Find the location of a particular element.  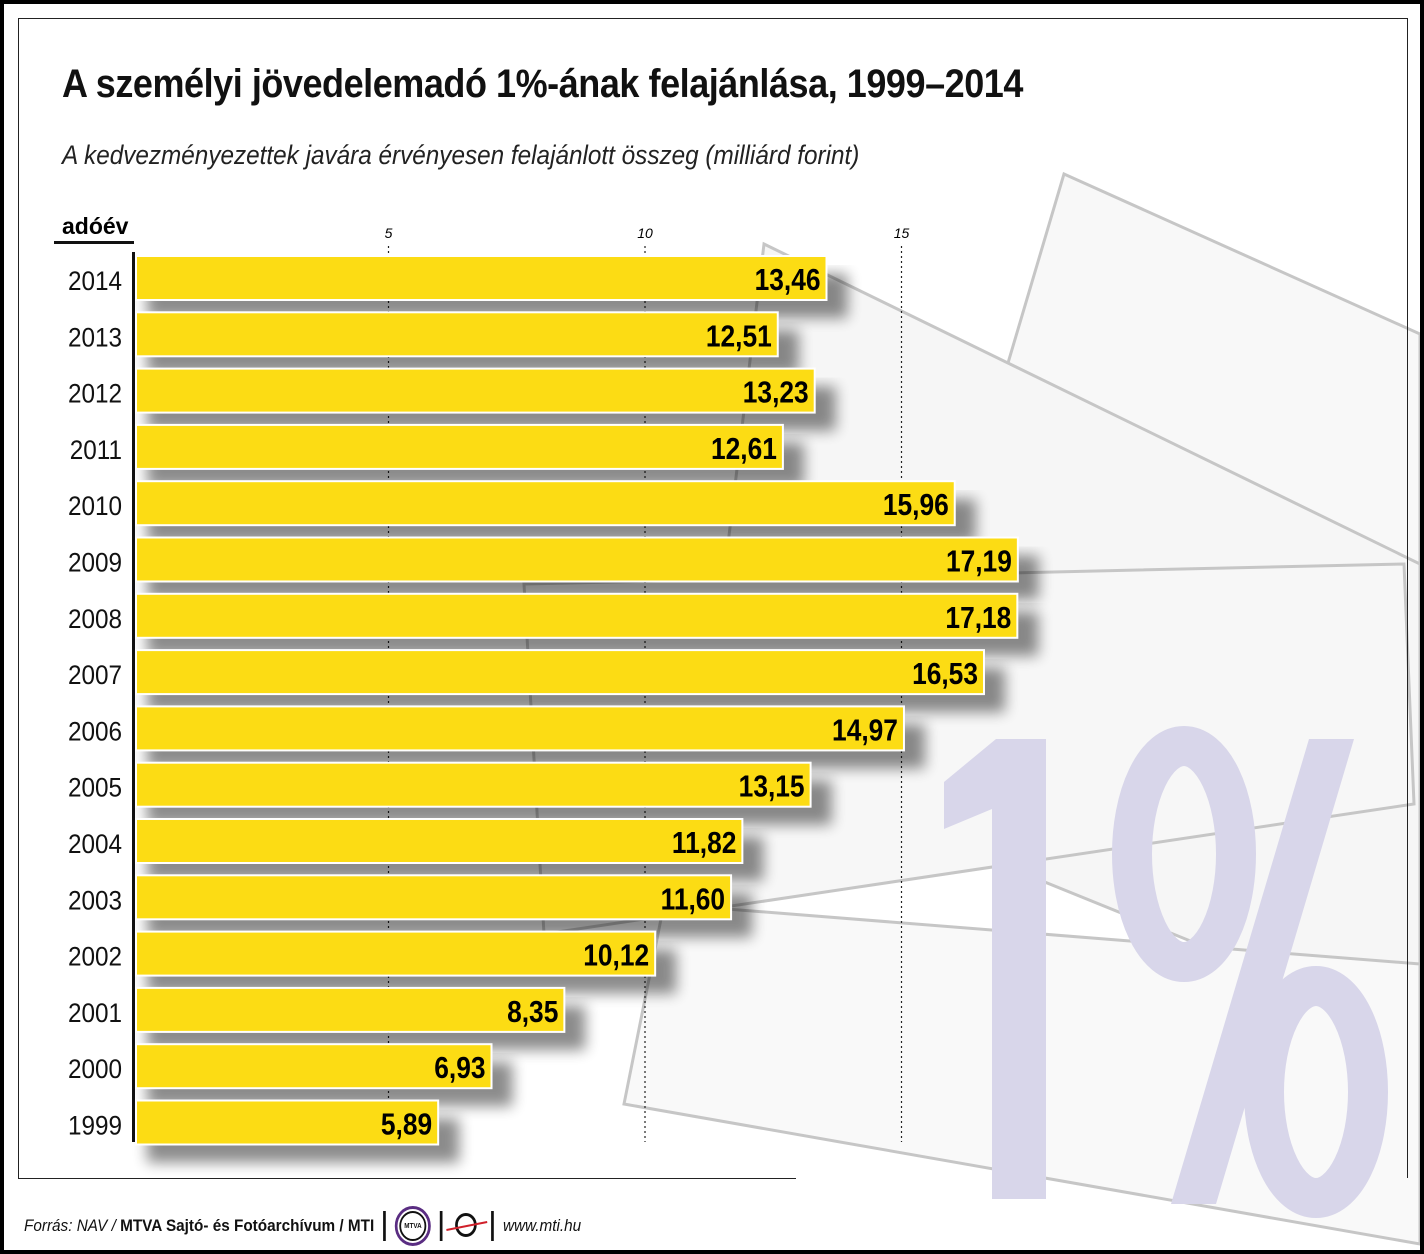

bar-2004 is located at coordinates (439, 841).